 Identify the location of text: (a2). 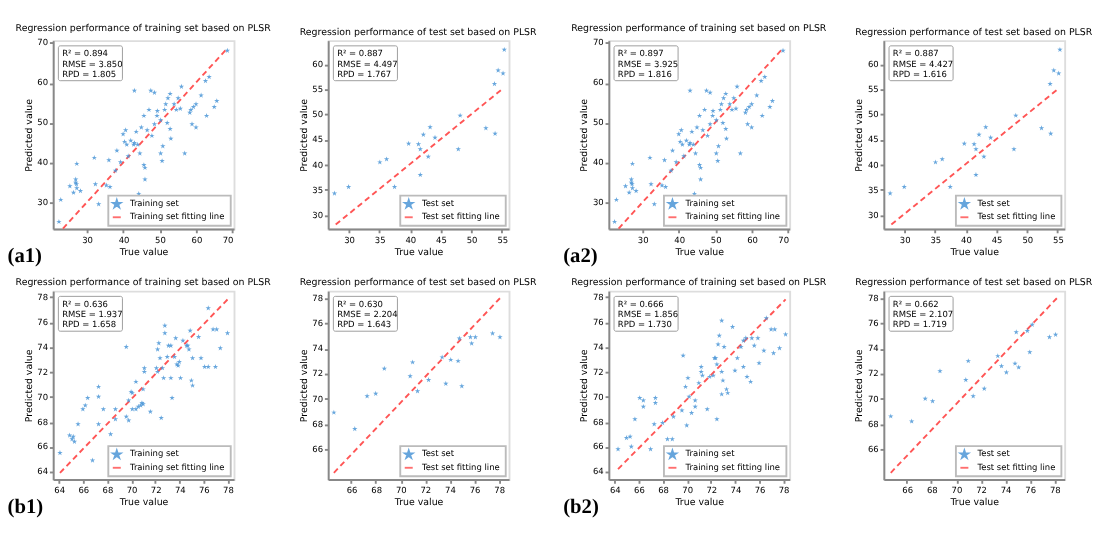
(580, 257).